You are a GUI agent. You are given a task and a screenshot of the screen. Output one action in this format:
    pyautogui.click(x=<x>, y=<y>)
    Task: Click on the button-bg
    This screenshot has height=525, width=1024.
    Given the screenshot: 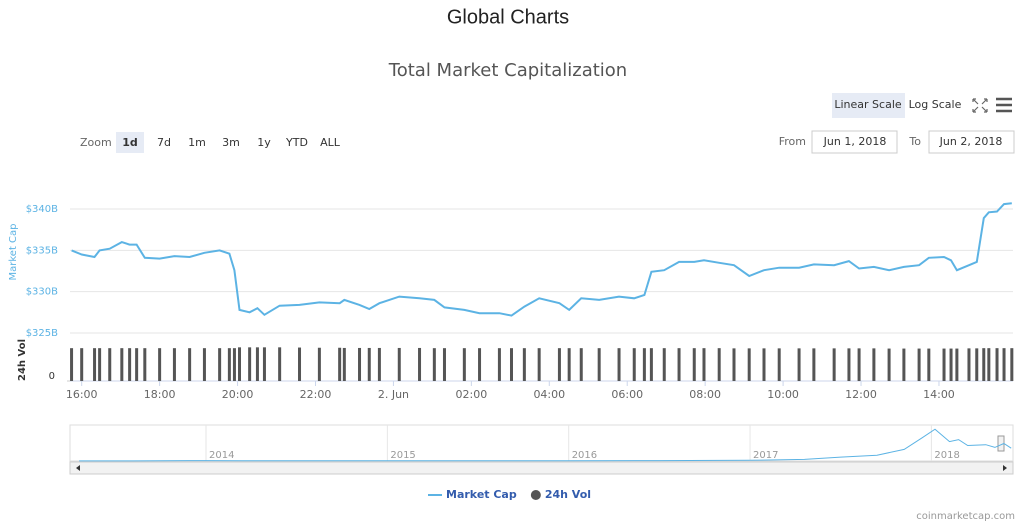 What is the action you would take?
    pyautogui.click(x=868, y=105)
    